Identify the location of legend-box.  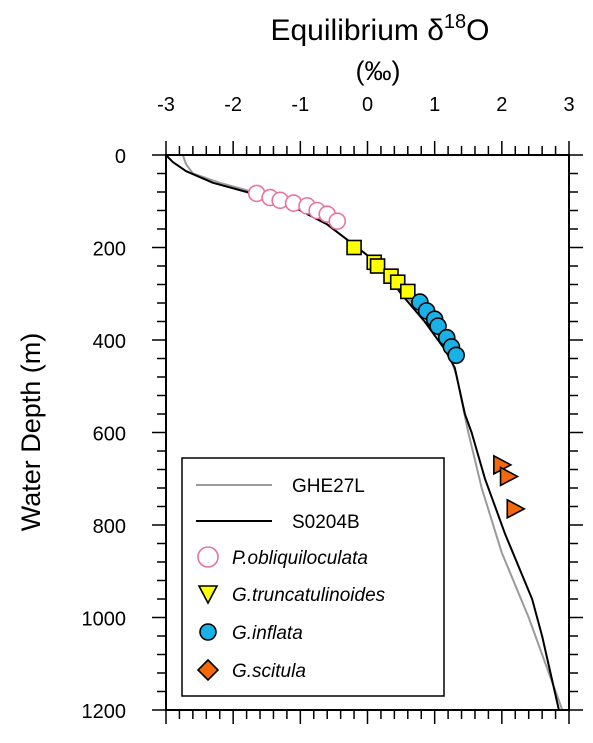
(313, 577).